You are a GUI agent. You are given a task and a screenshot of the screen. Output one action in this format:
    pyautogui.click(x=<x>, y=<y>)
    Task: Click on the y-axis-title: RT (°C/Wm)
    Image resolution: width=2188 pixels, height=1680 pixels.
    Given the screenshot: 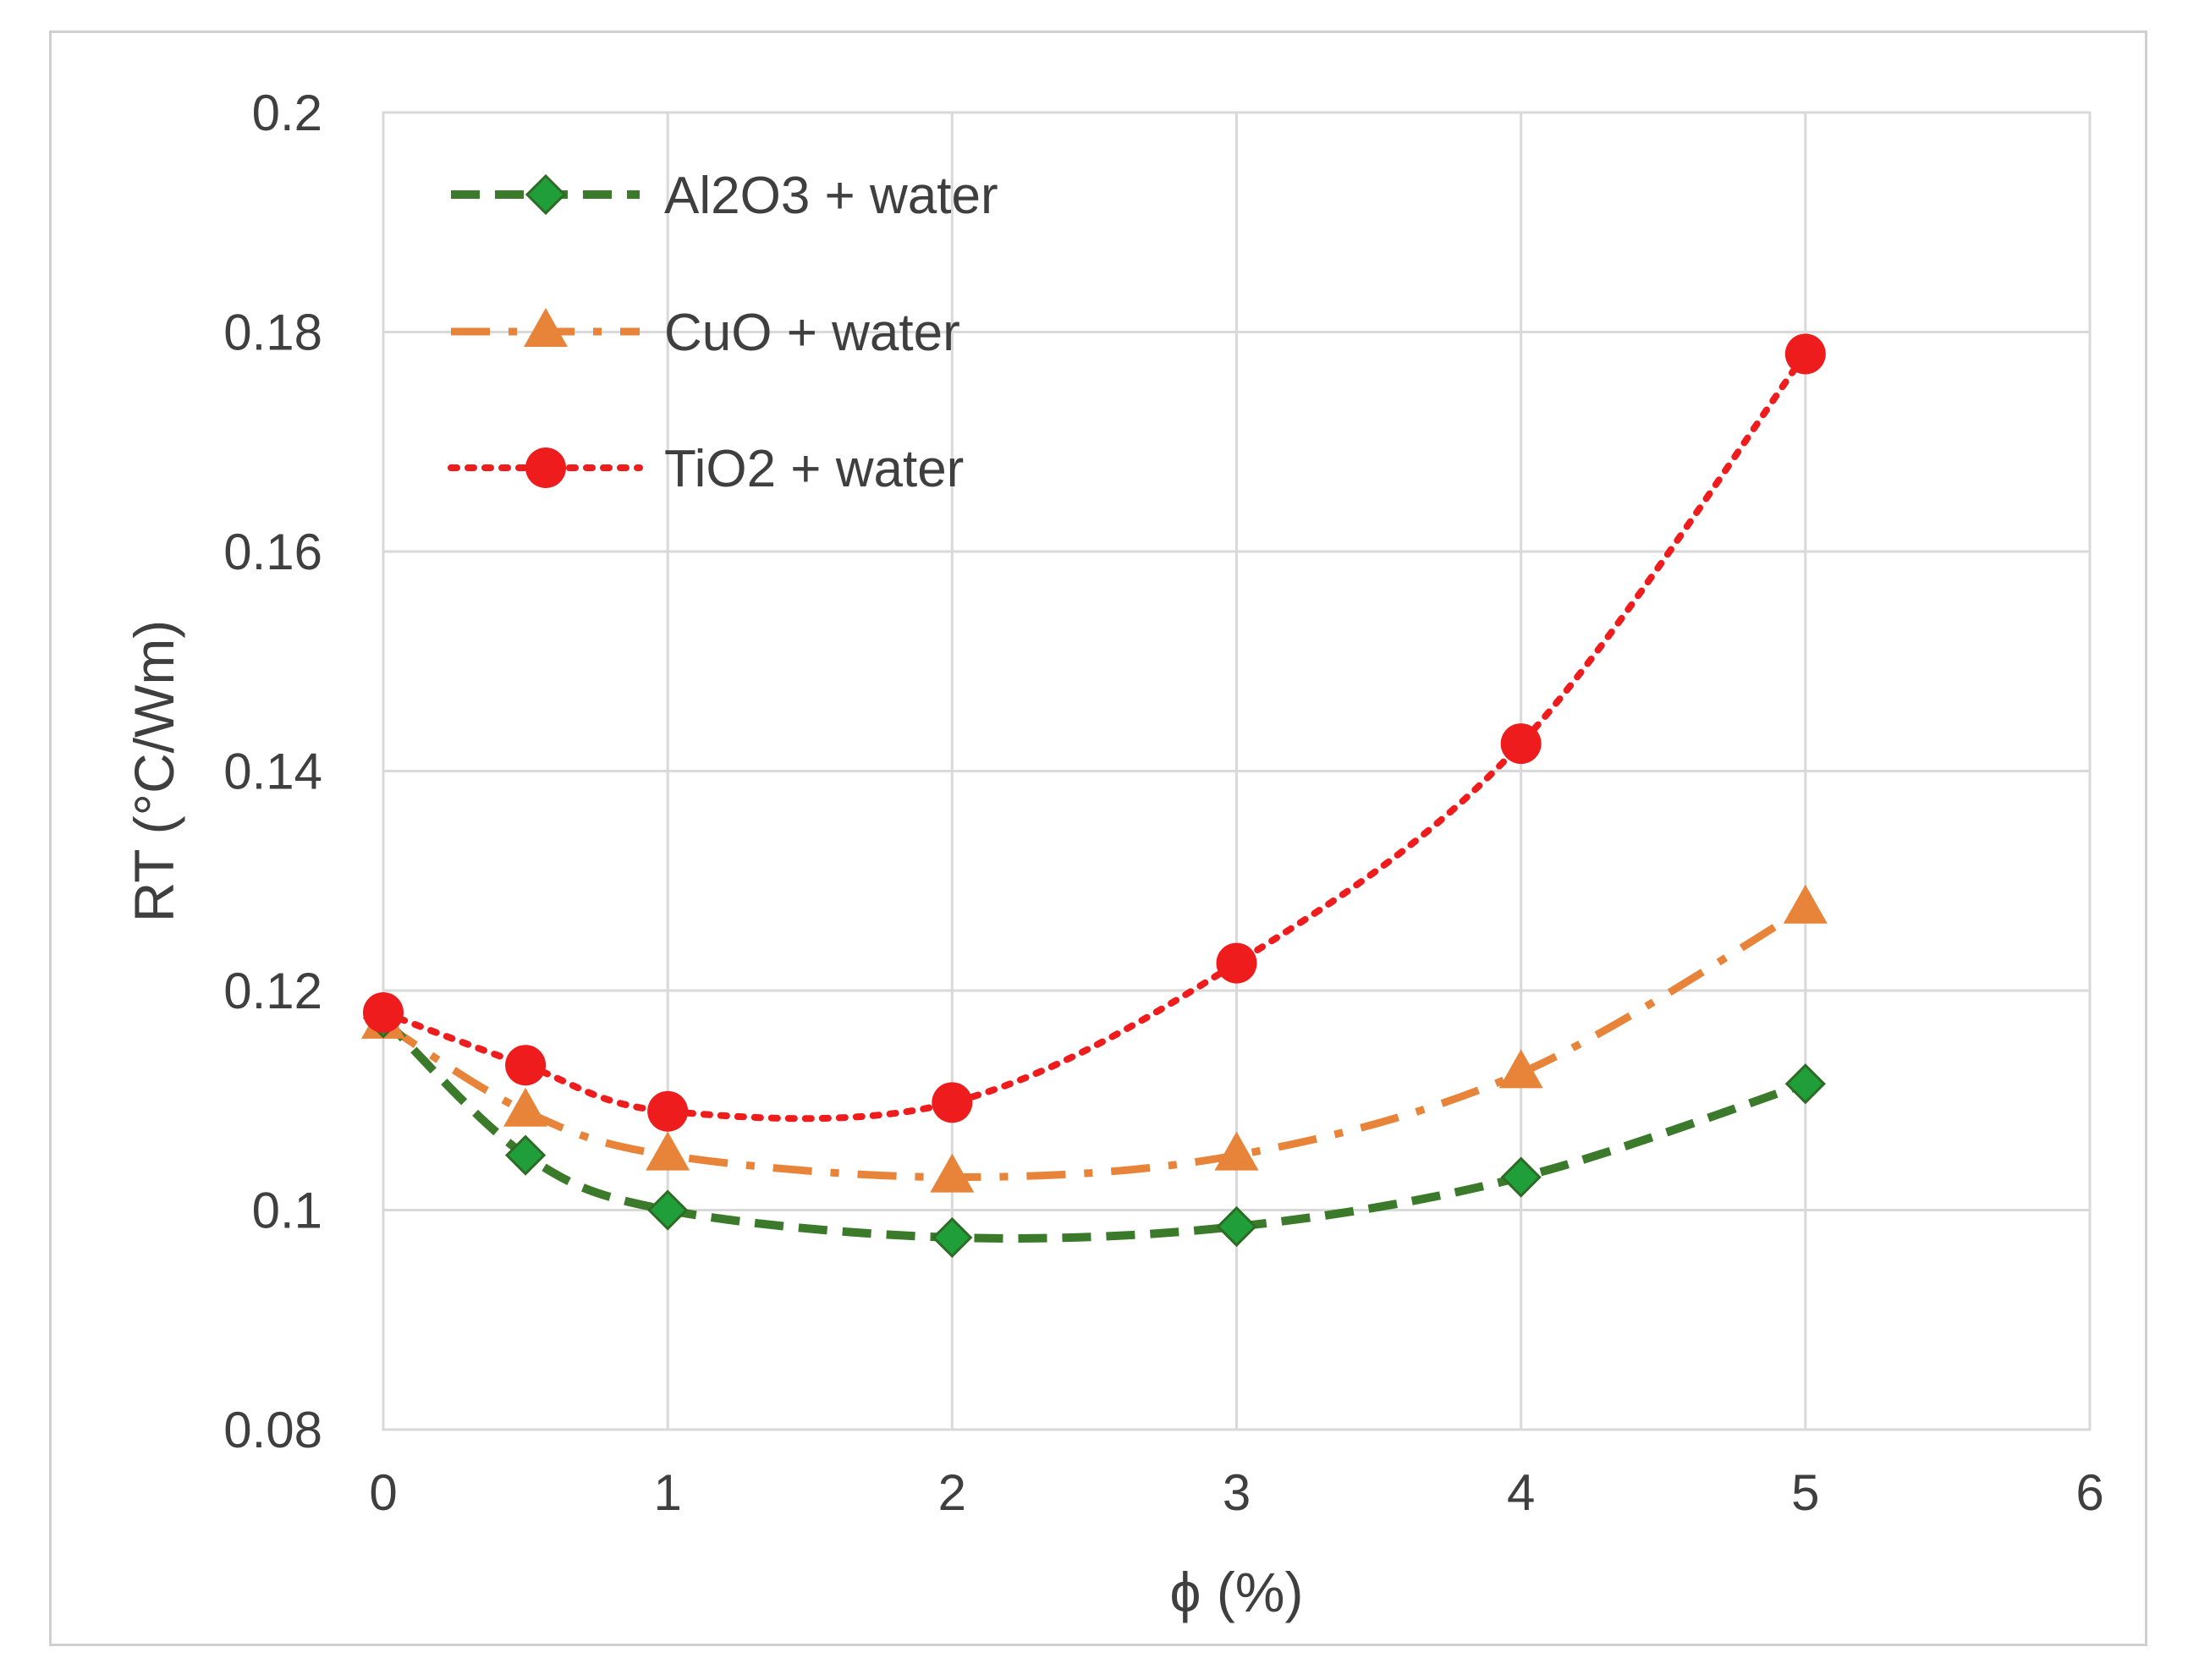 What is the action you would take?
    pyautogui.click(x=154, y=771)
    